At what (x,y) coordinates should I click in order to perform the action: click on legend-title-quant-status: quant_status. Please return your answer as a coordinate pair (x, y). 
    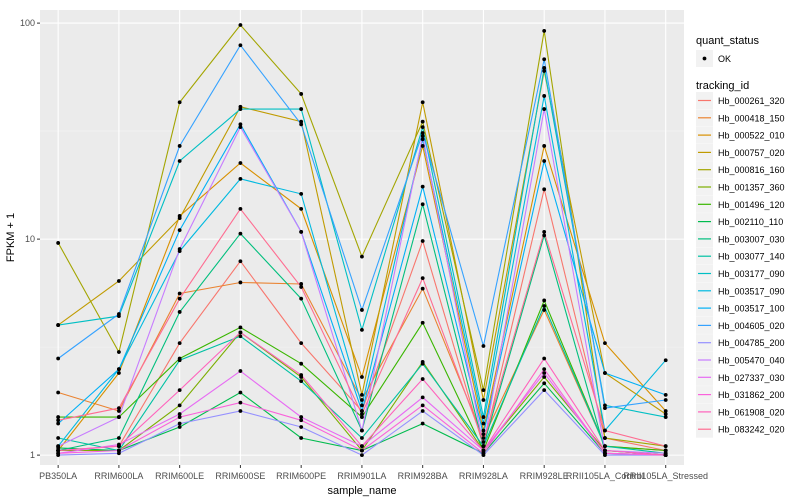
    Looking at the image, I should click on (727, 41).